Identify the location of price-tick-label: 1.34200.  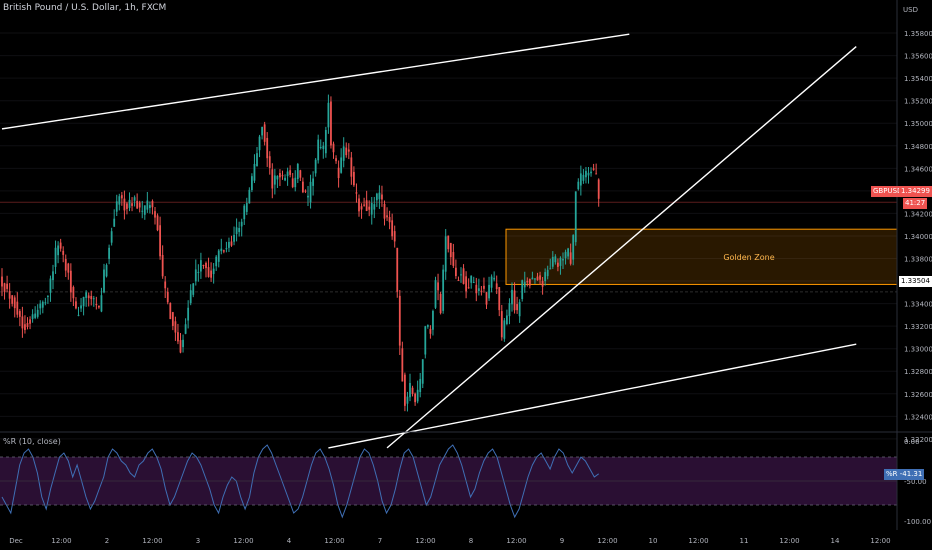
(918, 214).